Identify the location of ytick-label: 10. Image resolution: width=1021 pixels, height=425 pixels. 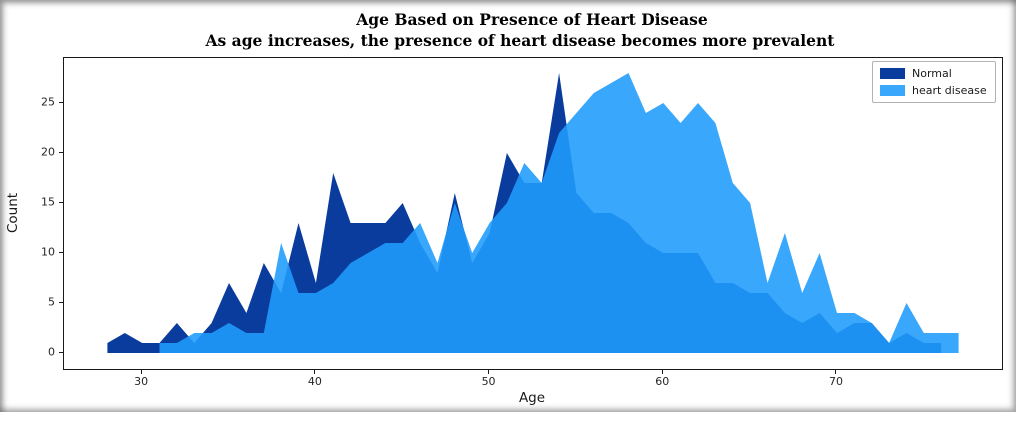
(48, 252).